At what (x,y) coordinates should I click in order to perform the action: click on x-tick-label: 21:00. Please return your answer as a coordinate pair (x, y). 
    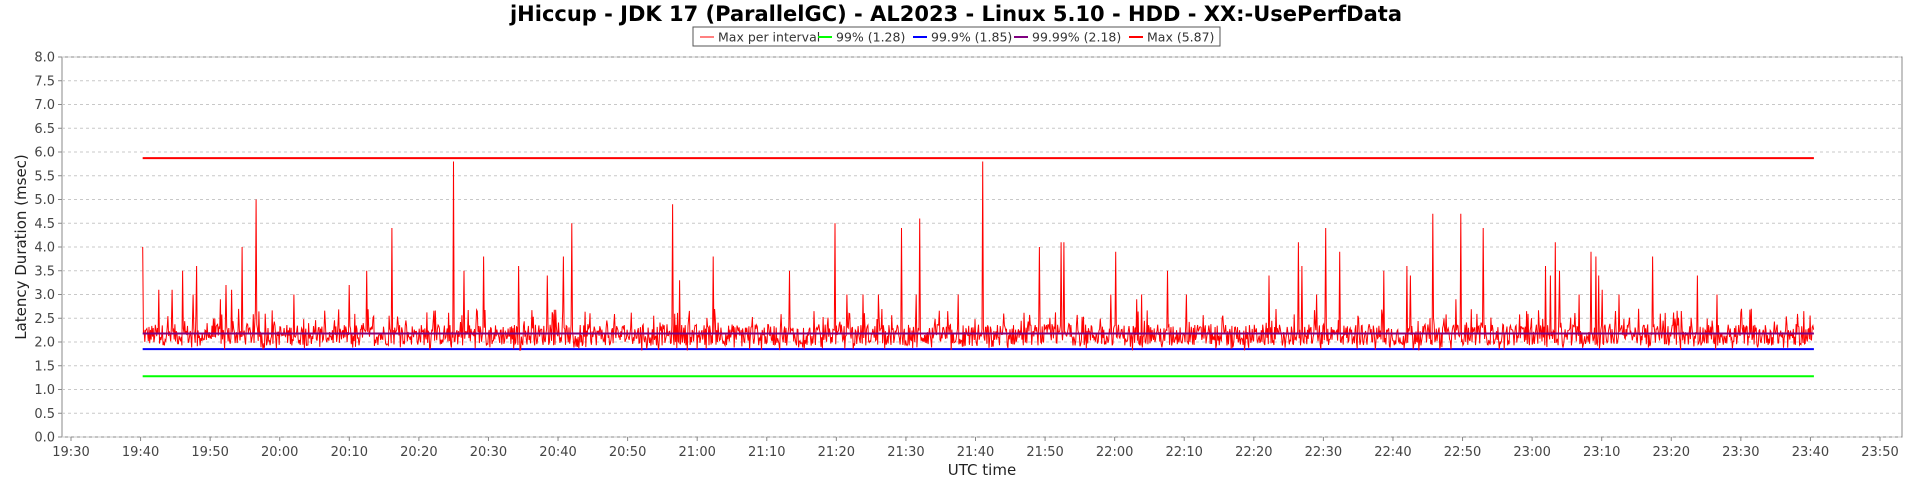
    Looking at the image, I should click on (696, 452).